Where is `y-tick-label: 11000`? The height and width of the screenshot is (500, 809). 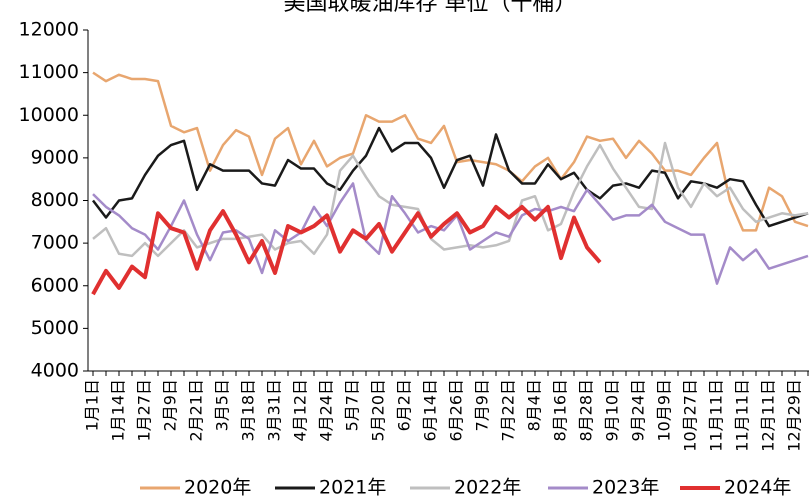
y-tick-label: 11000 is located at coordinates (49, 72).